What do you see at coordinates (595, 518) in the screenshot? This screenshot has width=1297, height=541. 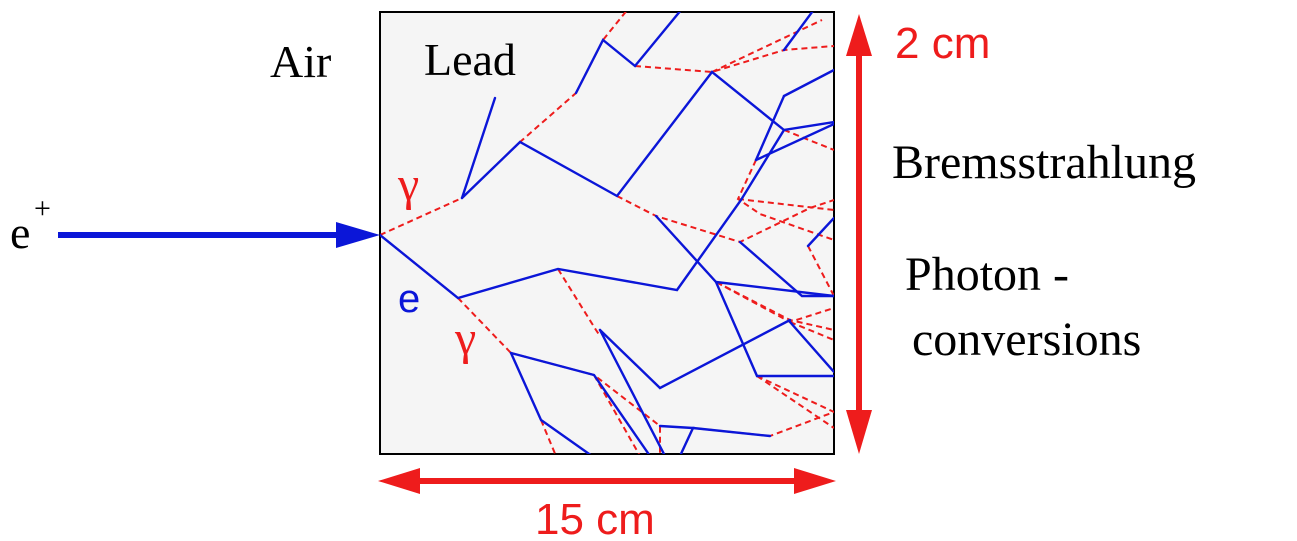 I see `width-dimension-label: 15 cm` at bounding box center [595, 518].